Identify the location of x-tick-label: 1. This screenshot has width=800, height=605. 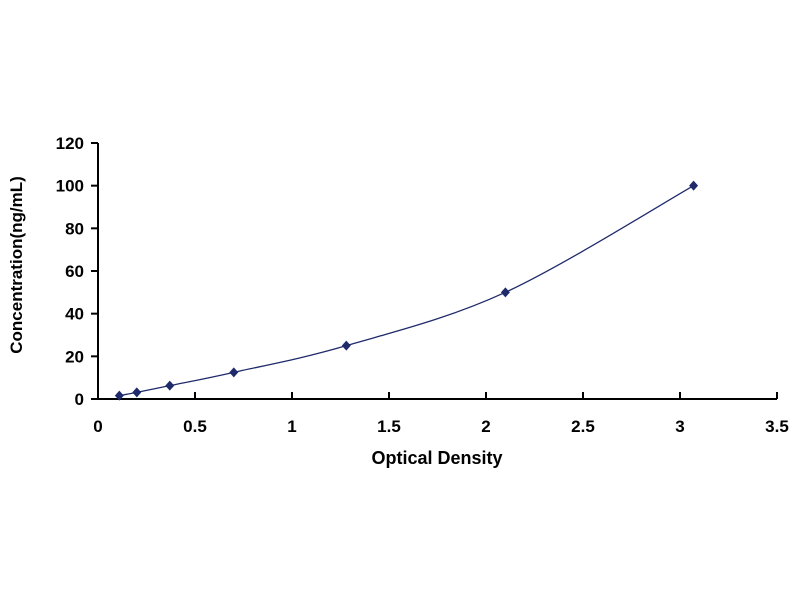
(291, 426).